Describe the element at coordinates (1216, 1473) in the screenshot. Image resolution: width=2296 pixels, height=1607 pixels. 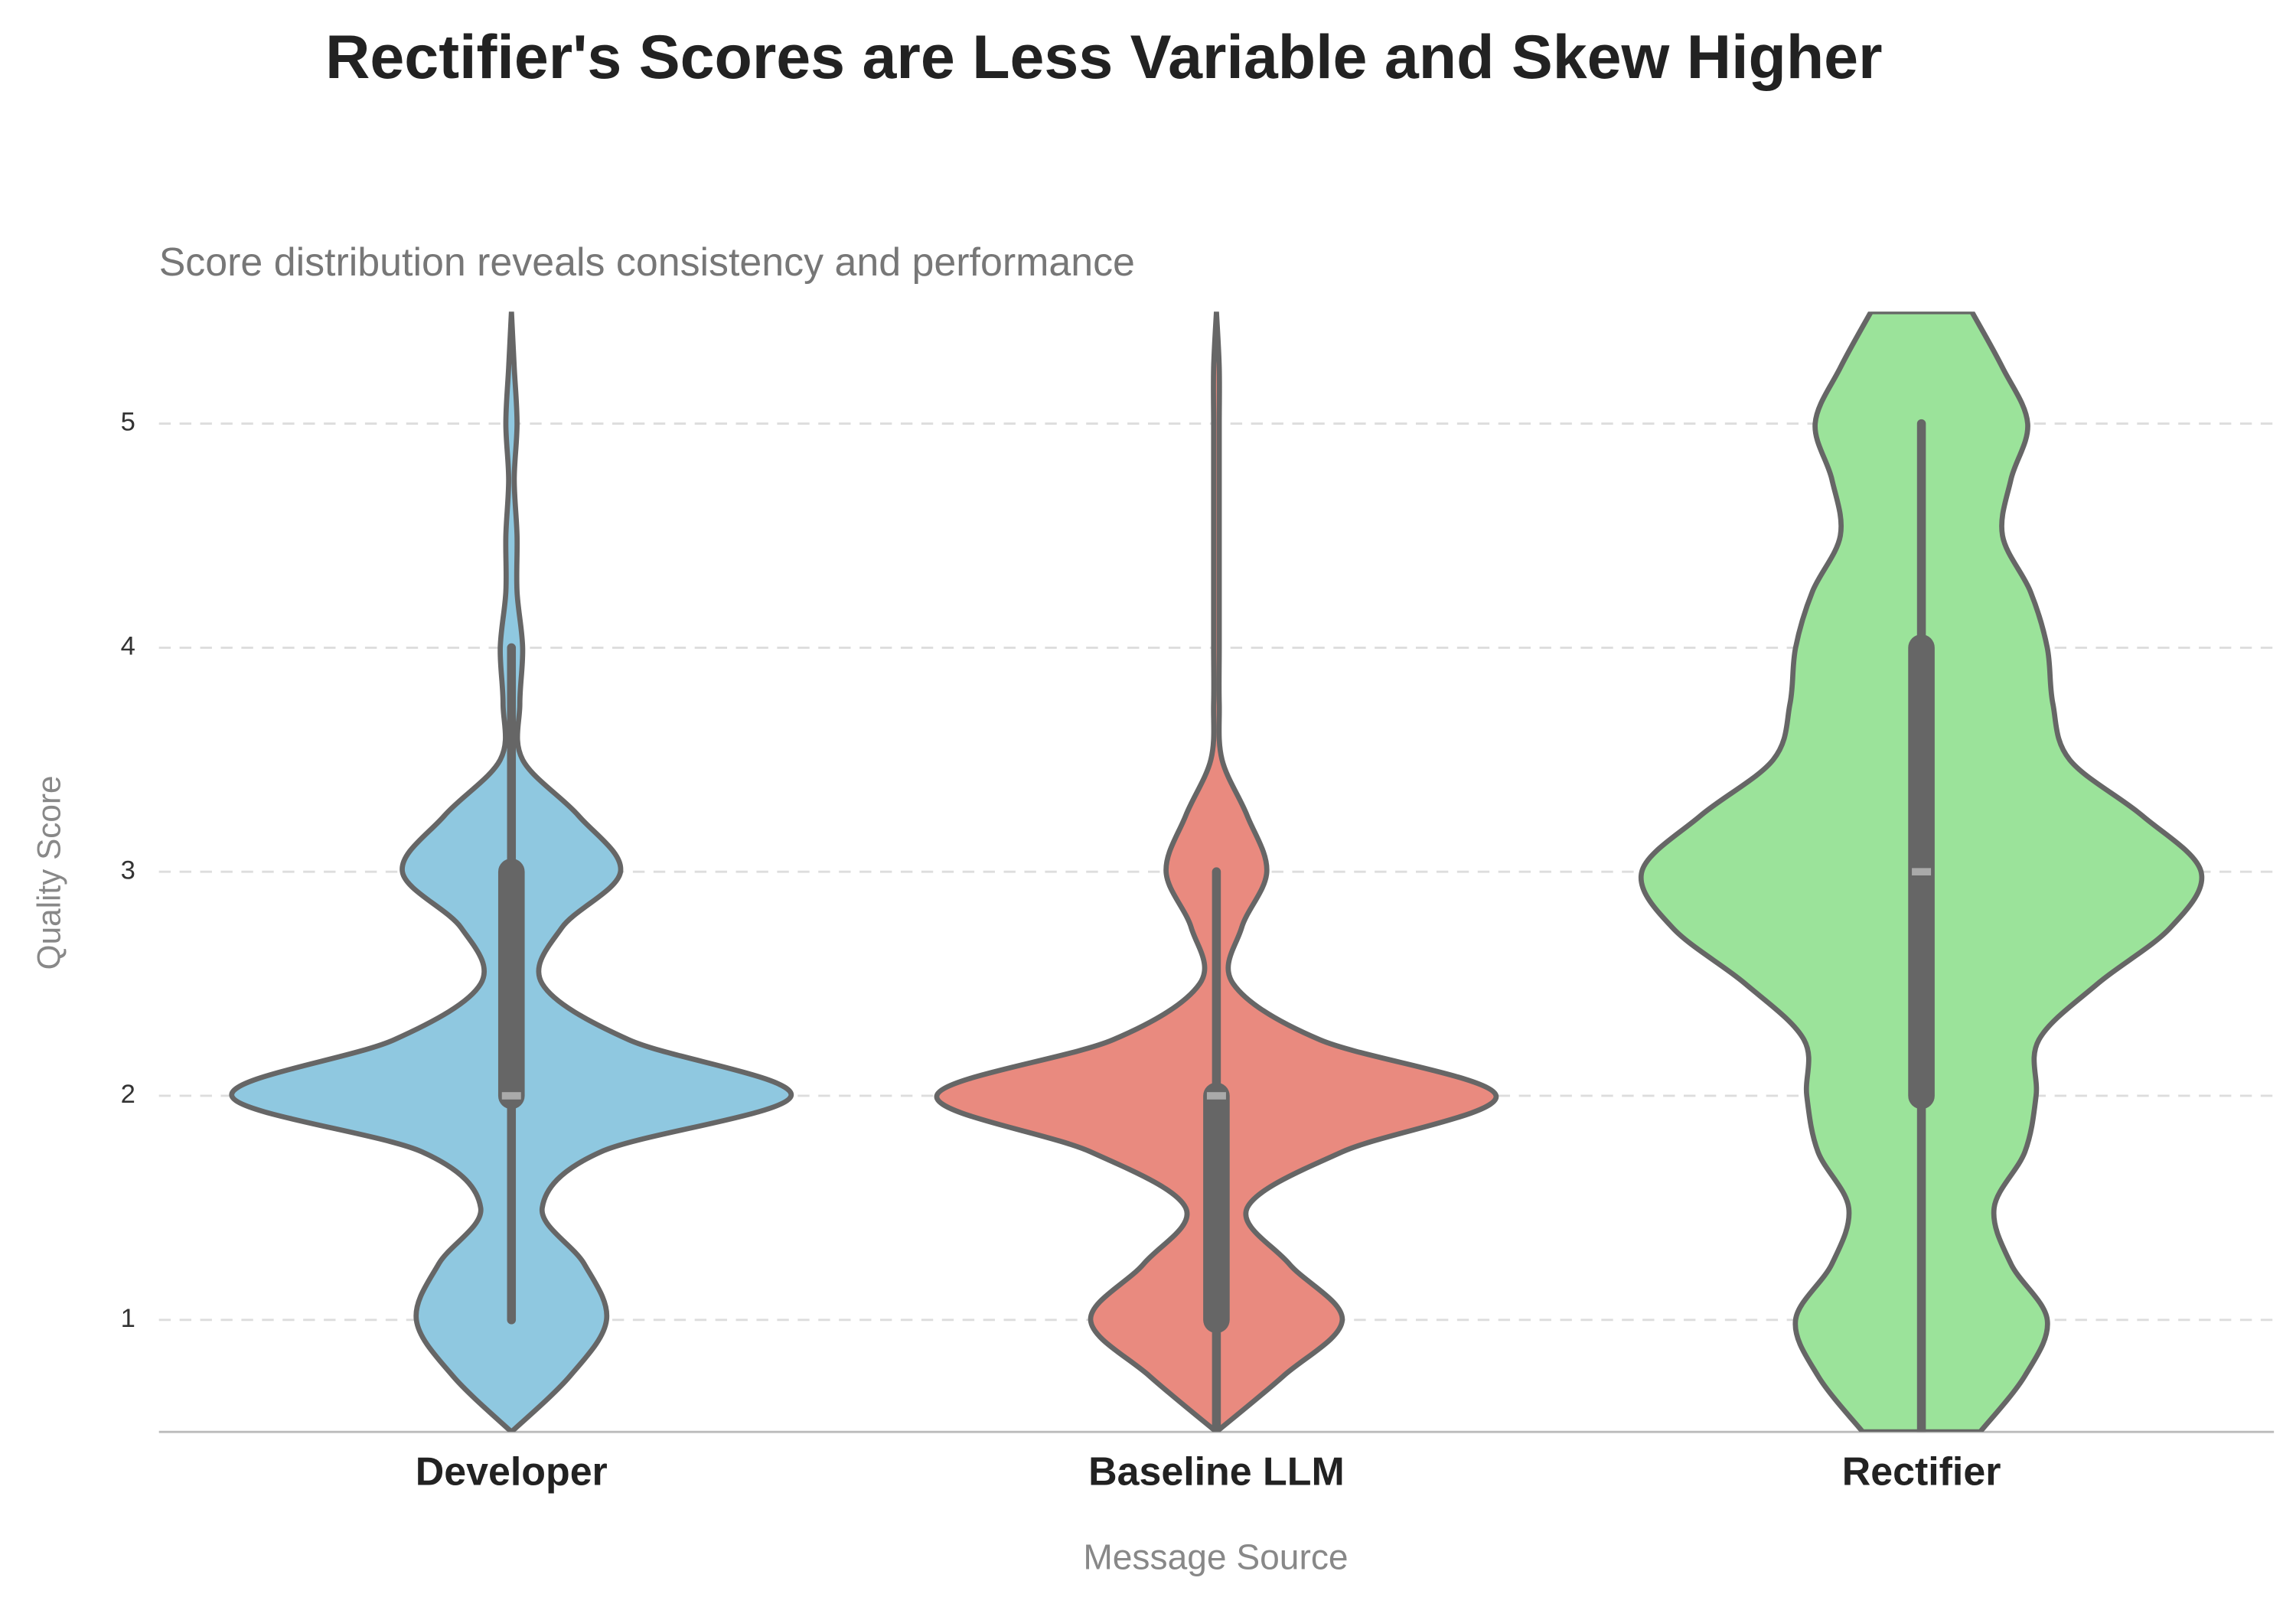
I see `x-tick-label: Baseline LLM` at that location.